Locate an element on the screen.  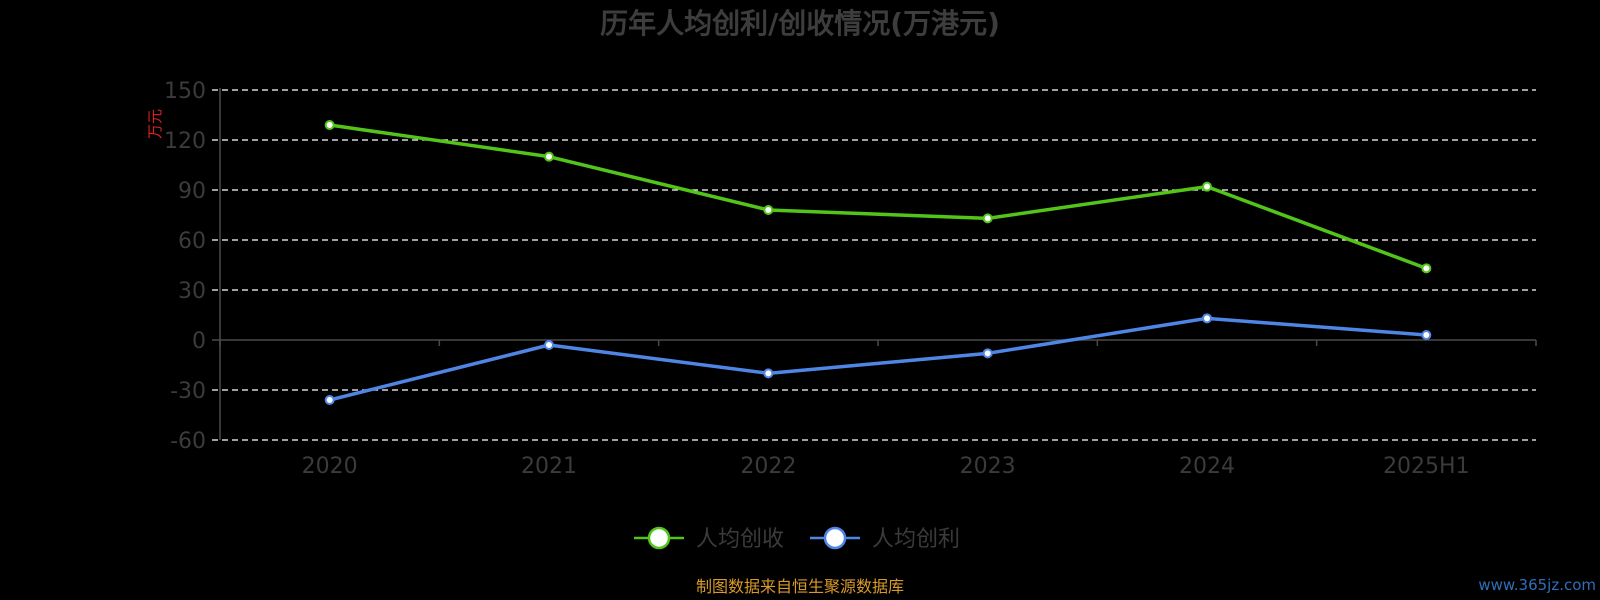
x-tick-label: 2024 is located at coordinates (1207, 466).